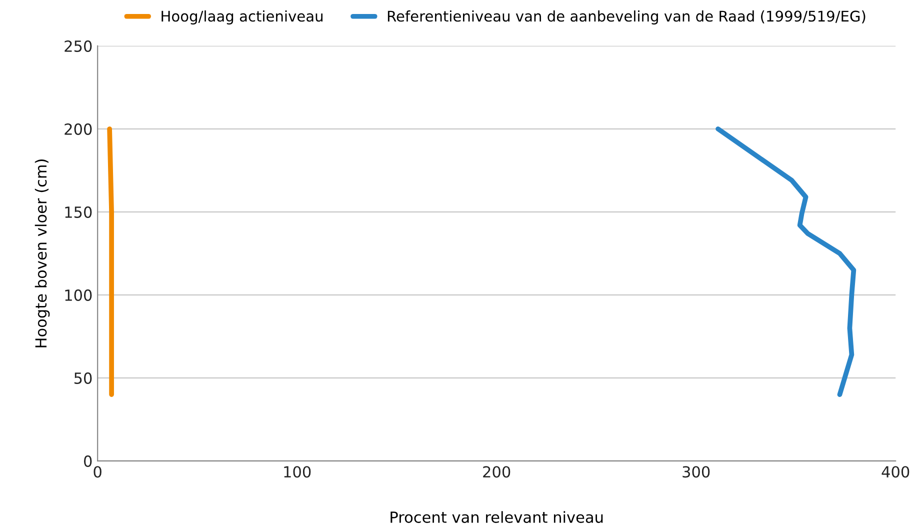 This screenshot has width=912, height=528. I want to click on y-tick-label: 250, so click(78, 46).